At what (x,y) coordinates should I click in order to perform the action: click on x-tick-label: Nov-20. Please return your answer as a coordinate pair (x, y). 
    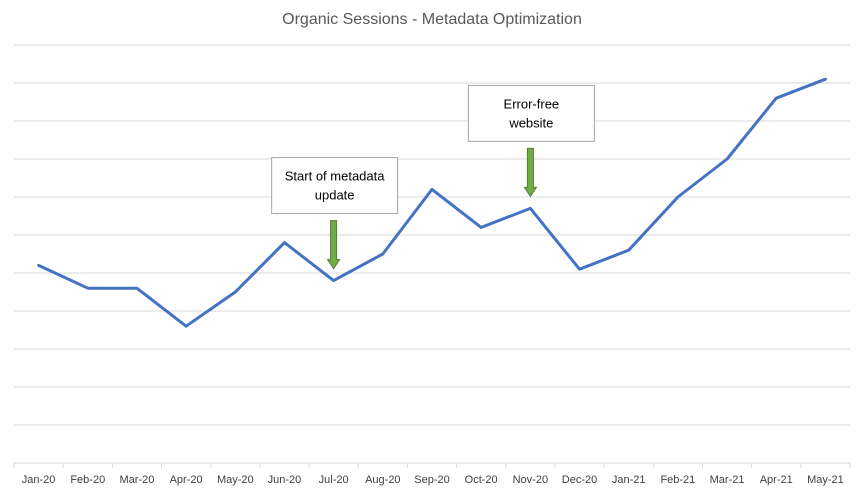
    Looking at the image, I should click on (530, 480).